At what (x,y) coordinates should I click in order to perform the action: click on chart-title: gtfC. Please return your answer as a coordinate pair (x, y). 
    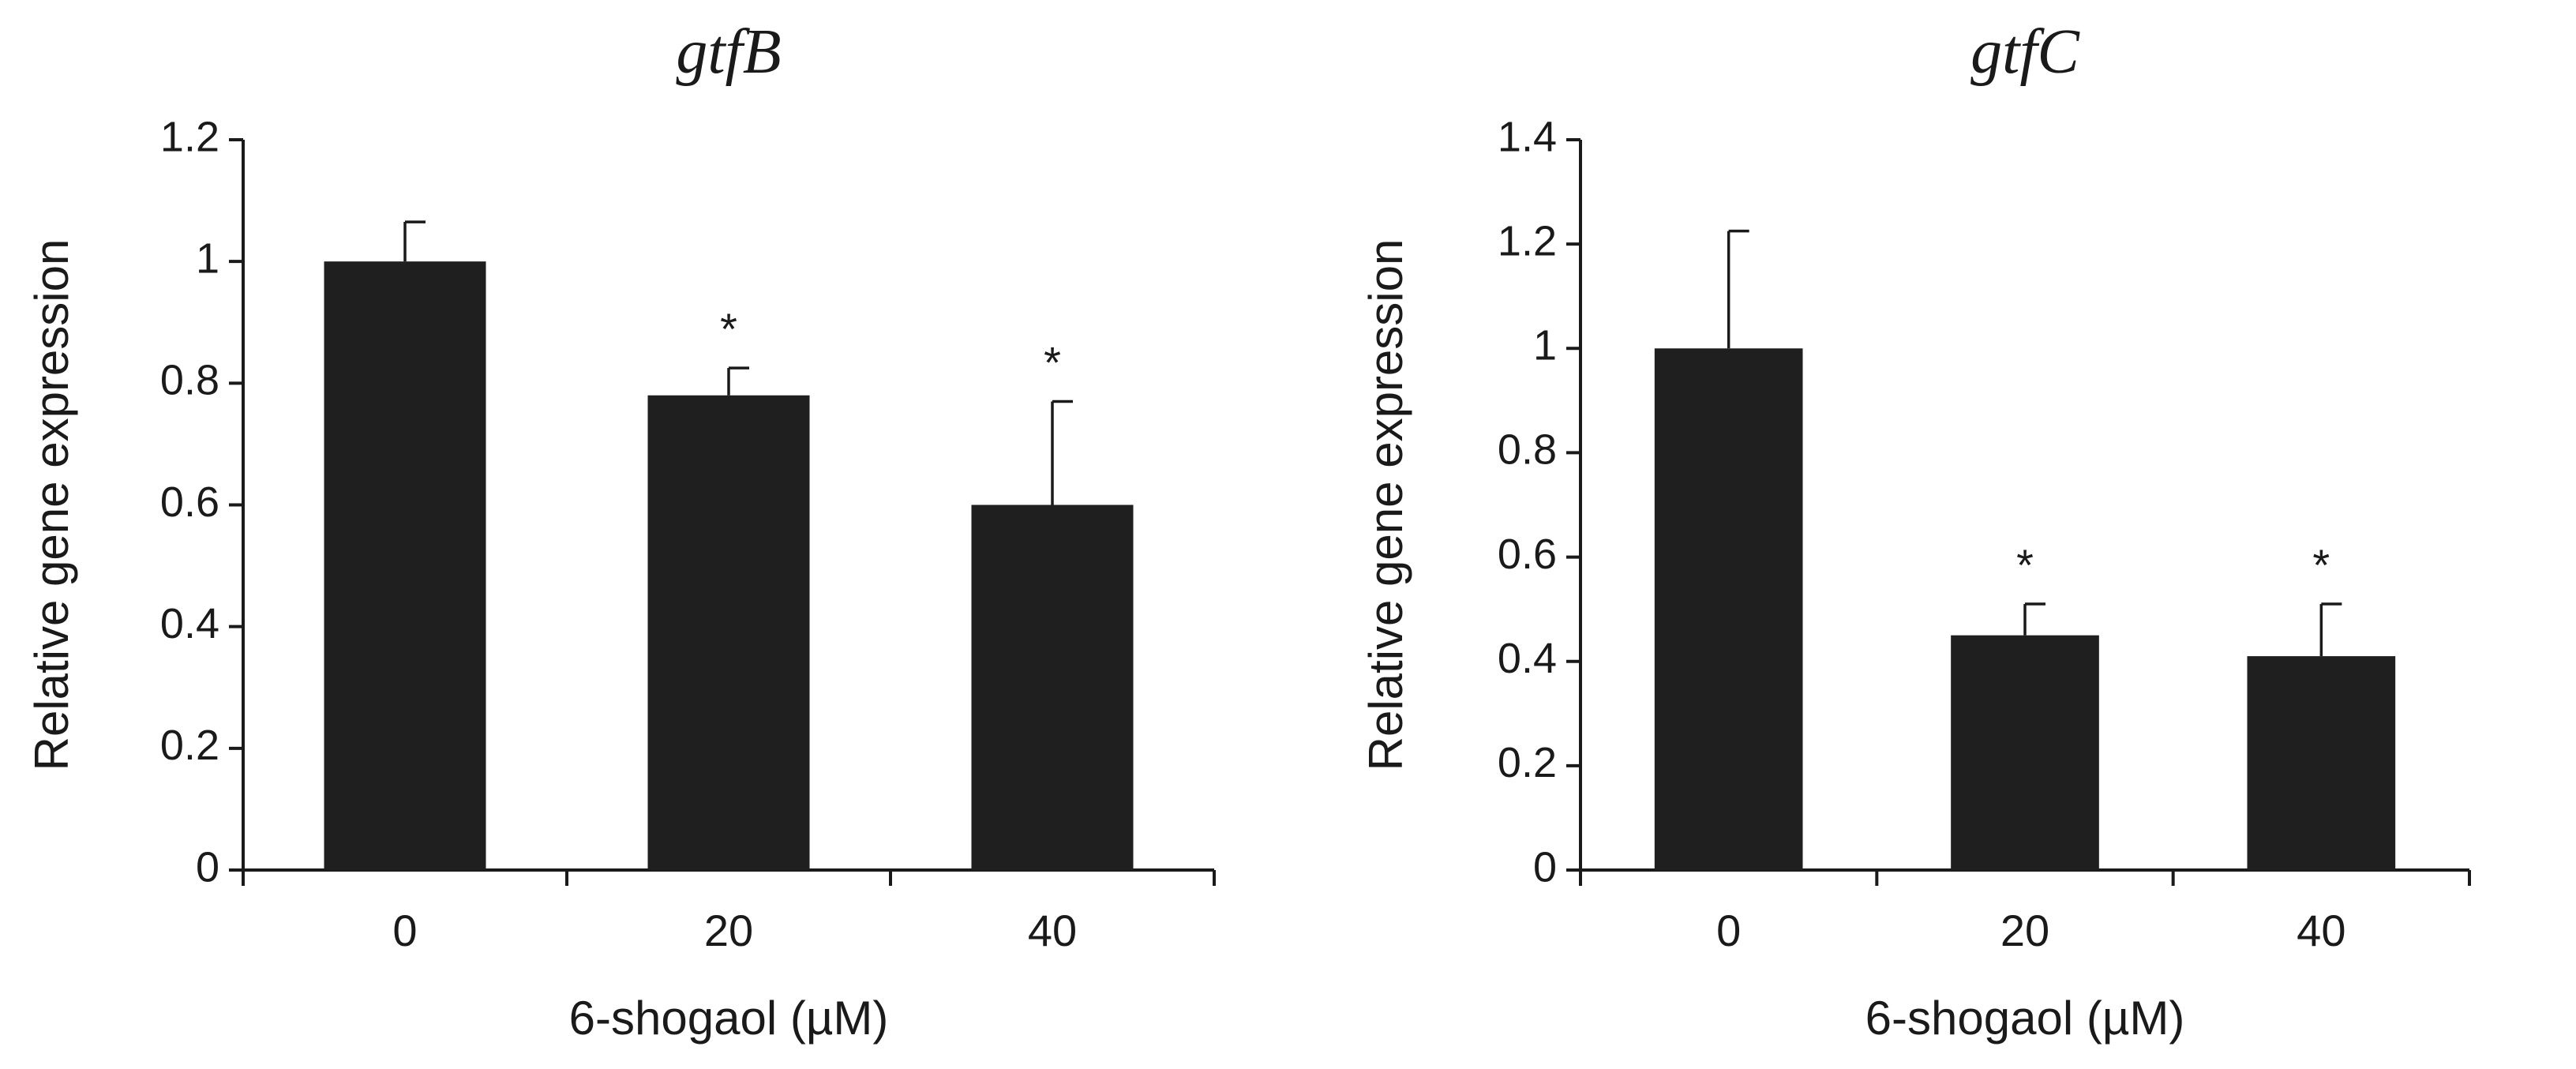
    Looking at the image, I should click on (2025, 52).